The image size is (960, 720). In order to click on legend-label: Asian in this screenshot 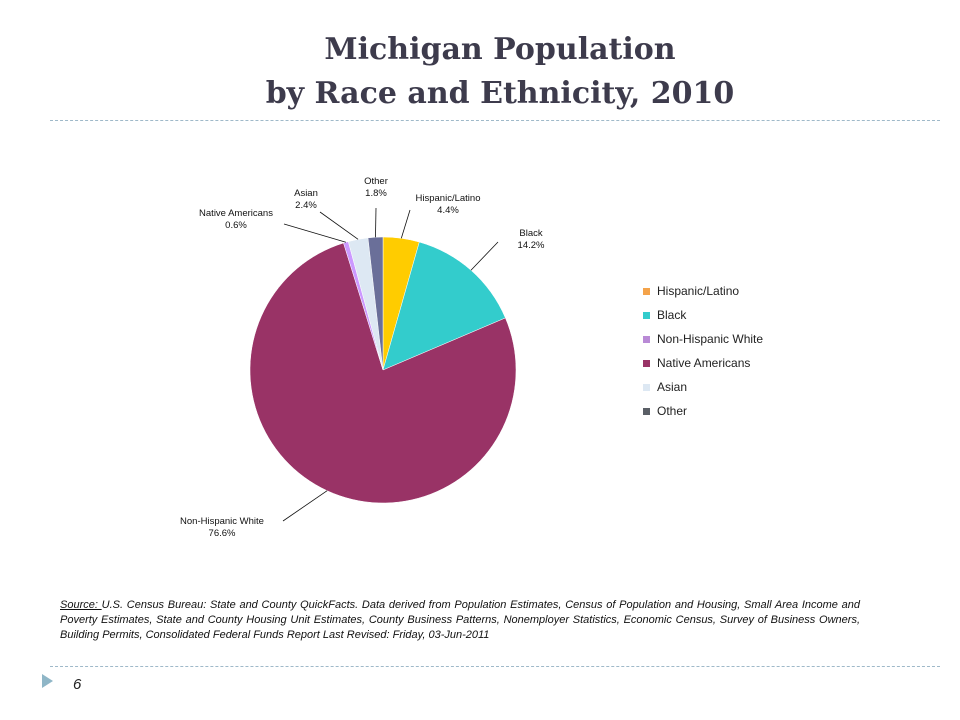, I will do `click(672, 387)`.